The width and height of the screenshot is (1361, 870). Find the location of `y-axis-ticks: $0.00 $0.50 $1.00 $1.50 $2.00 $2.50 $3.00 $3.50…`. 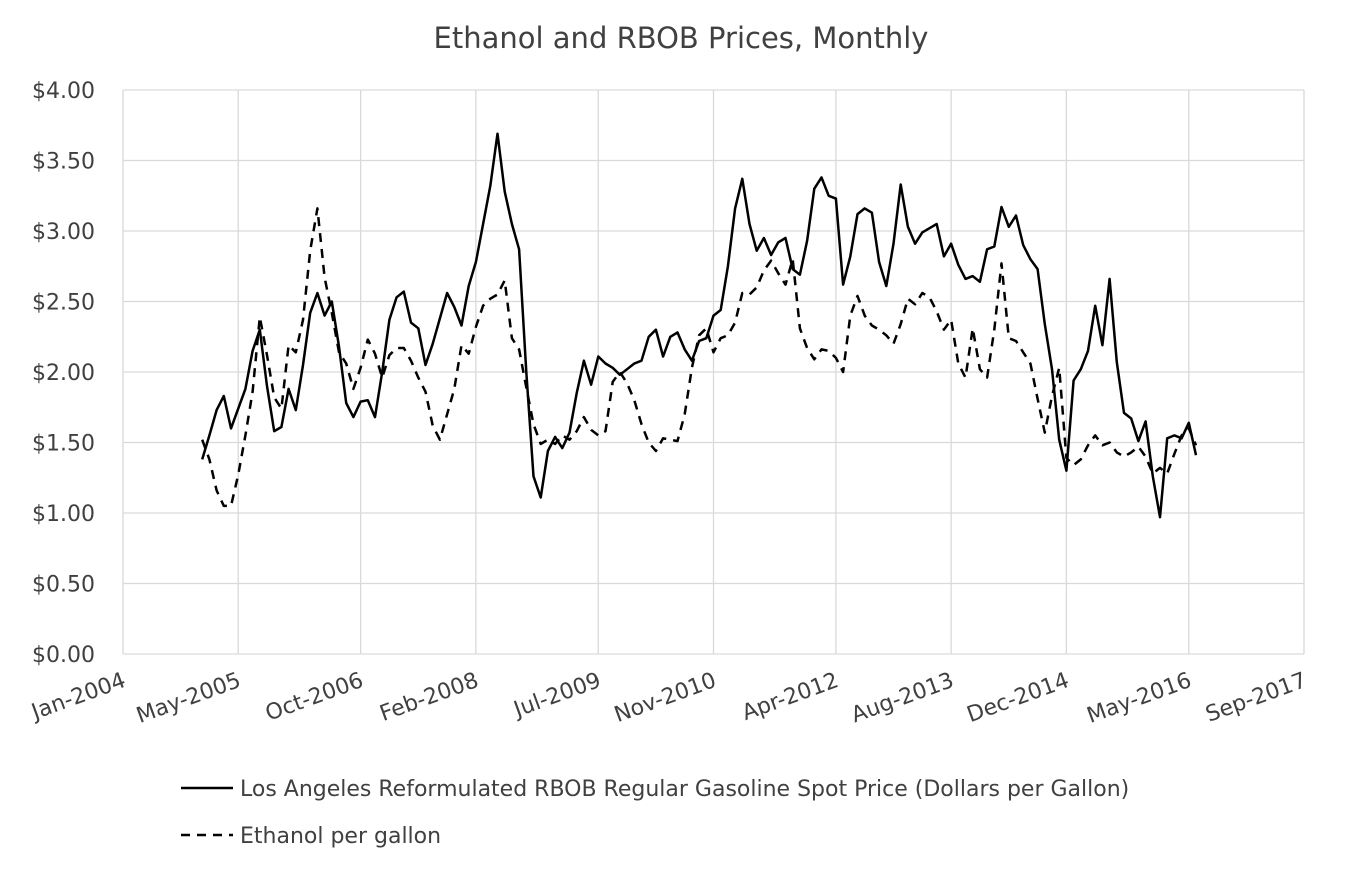

y-axis-ticks: $0.00 $0.50 $1.00 $1.50 $2.00 $2.50 $3.00 $3.50… is located at coordinates (63, 373).